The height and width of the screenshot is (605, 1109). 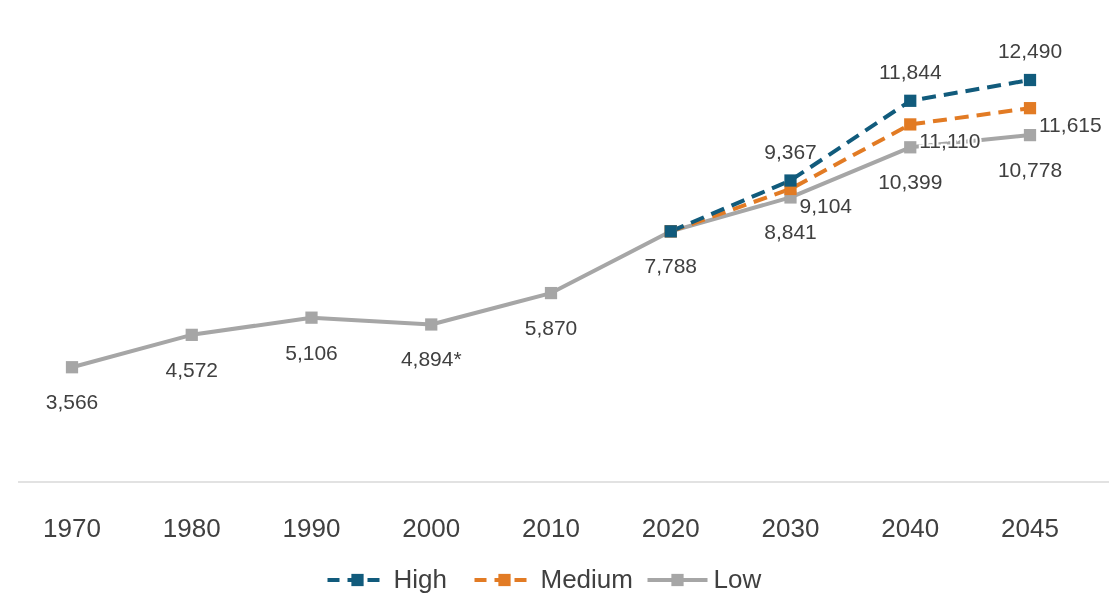 I want to click on legend-label: High, so click(x=420, y=579).